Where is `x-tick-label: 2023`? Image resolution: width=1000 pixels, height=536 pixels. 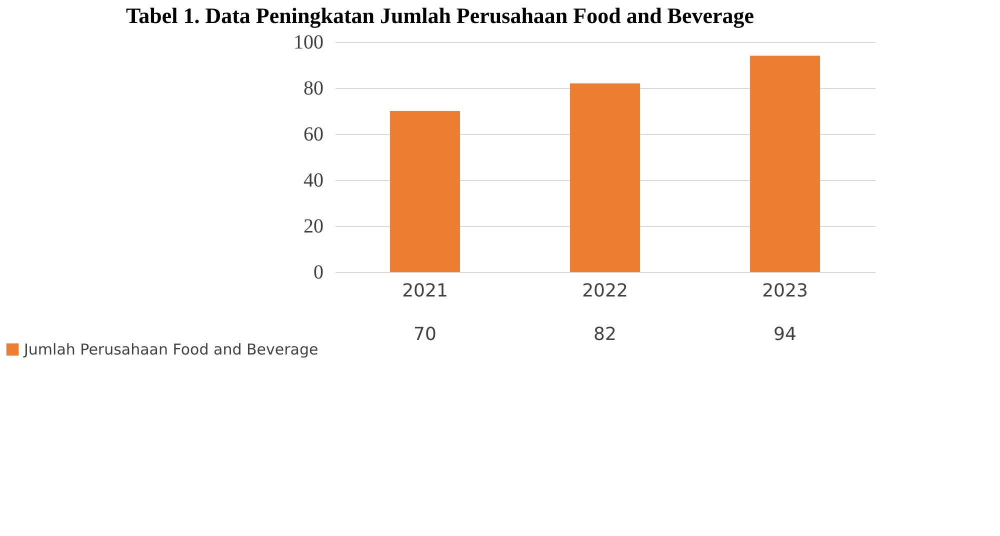 x-tick-label: 2023 is located at coordinates (785, 291).